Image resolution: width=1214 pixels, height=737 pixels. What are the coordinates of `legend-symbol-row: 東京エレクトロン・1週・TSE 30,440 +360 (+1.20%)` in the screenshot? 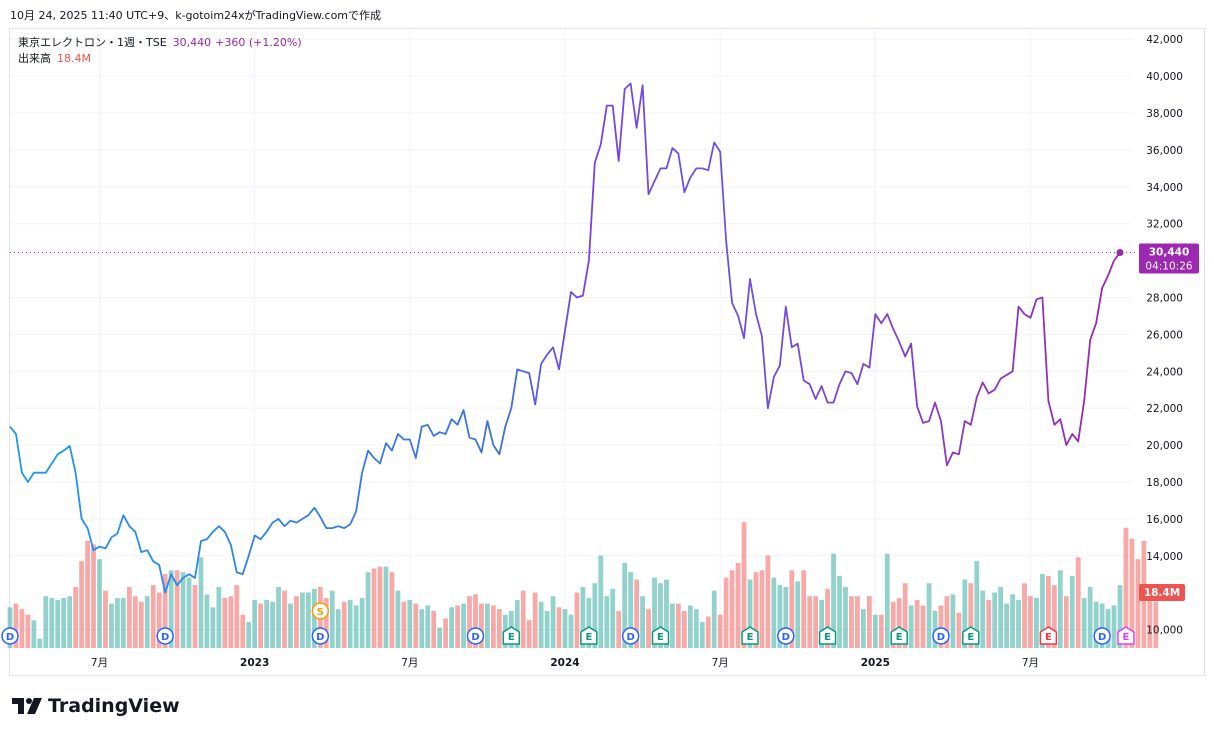 It's located at (160, 43).